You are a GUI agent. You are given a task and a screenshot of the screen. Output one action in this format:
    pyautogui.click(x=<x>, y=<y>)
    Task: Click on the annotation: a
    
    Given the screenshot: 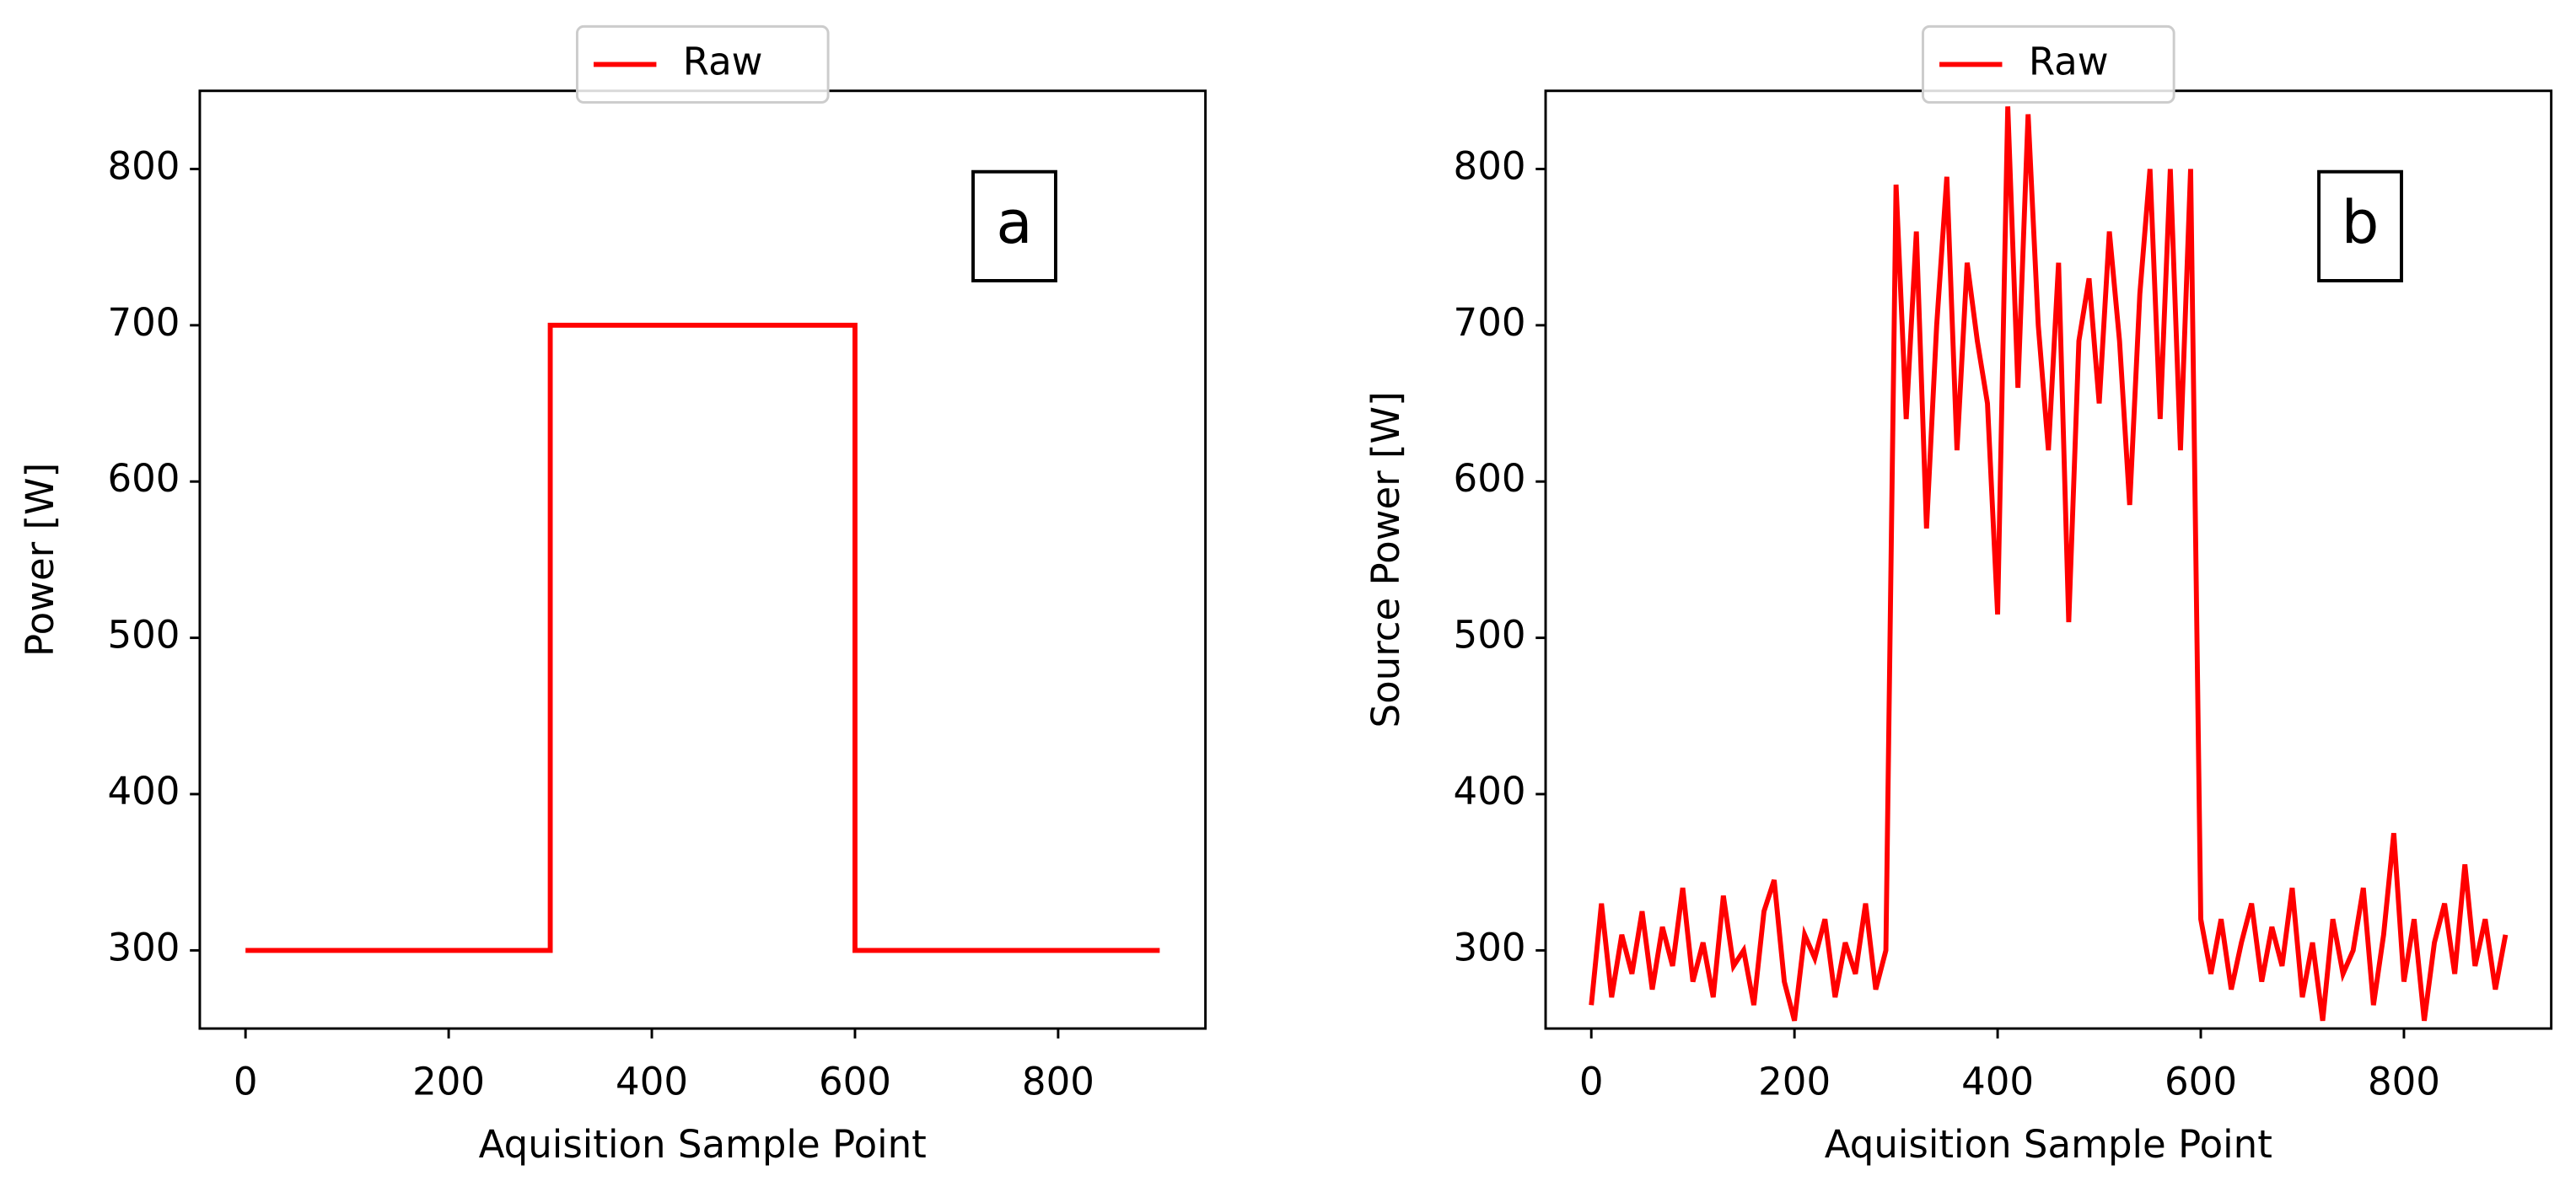 What is the action you would take?
    pyautogui.click(x=1014, y=222)
    